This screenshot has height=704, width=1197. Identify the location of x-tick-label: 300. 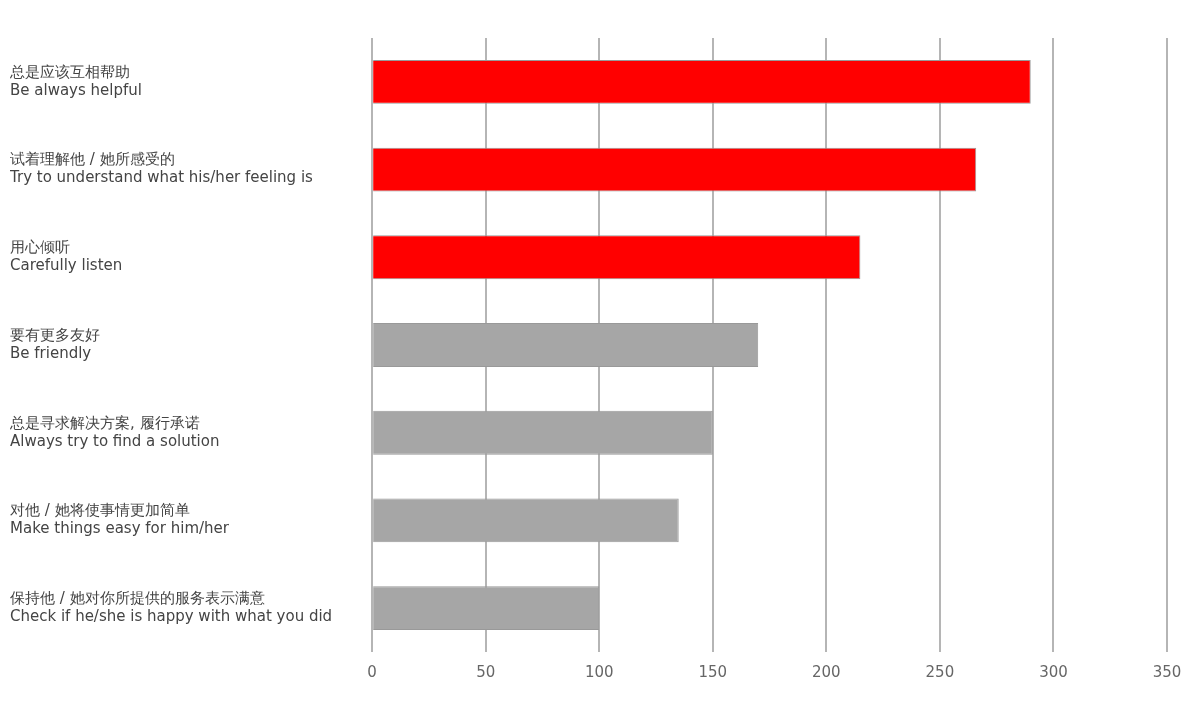
(1053, 671).